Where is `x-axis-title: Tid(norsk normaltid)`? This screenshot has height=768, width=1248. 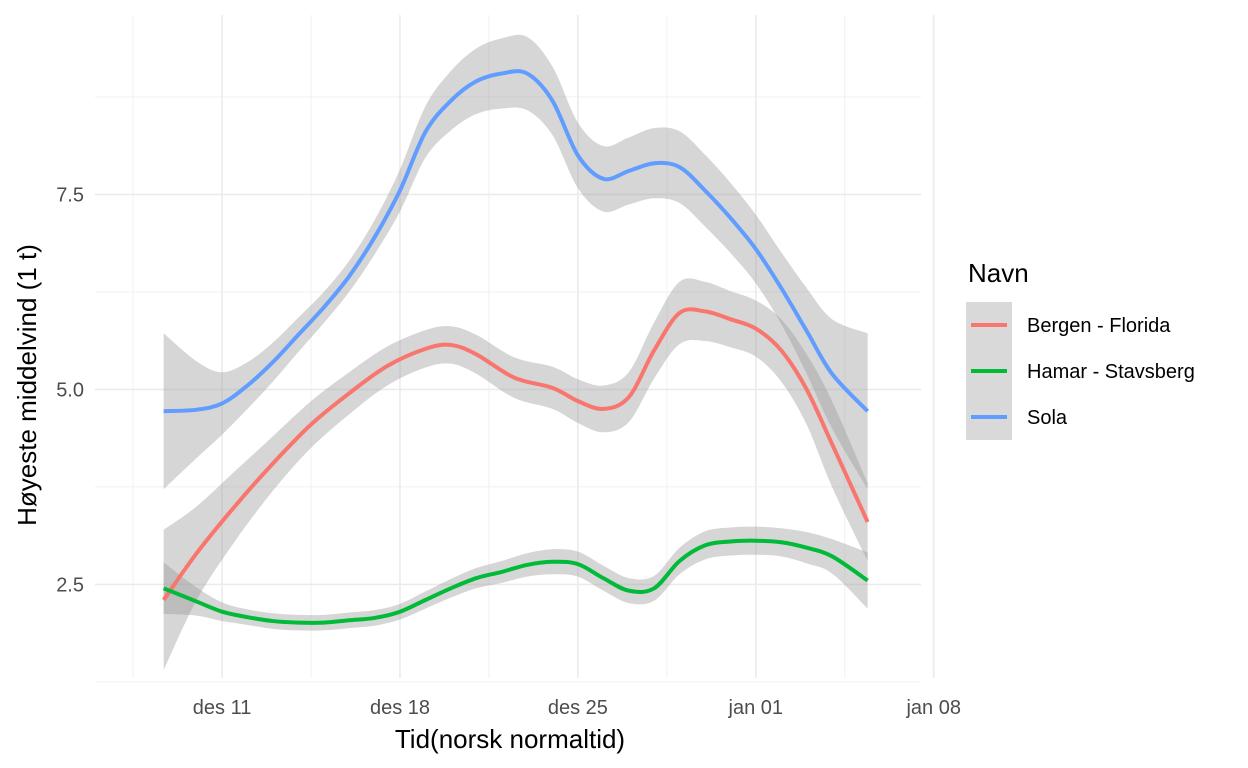 x-axis-title: Tid(norsk normaltid) is located at coordinates (510, 739).